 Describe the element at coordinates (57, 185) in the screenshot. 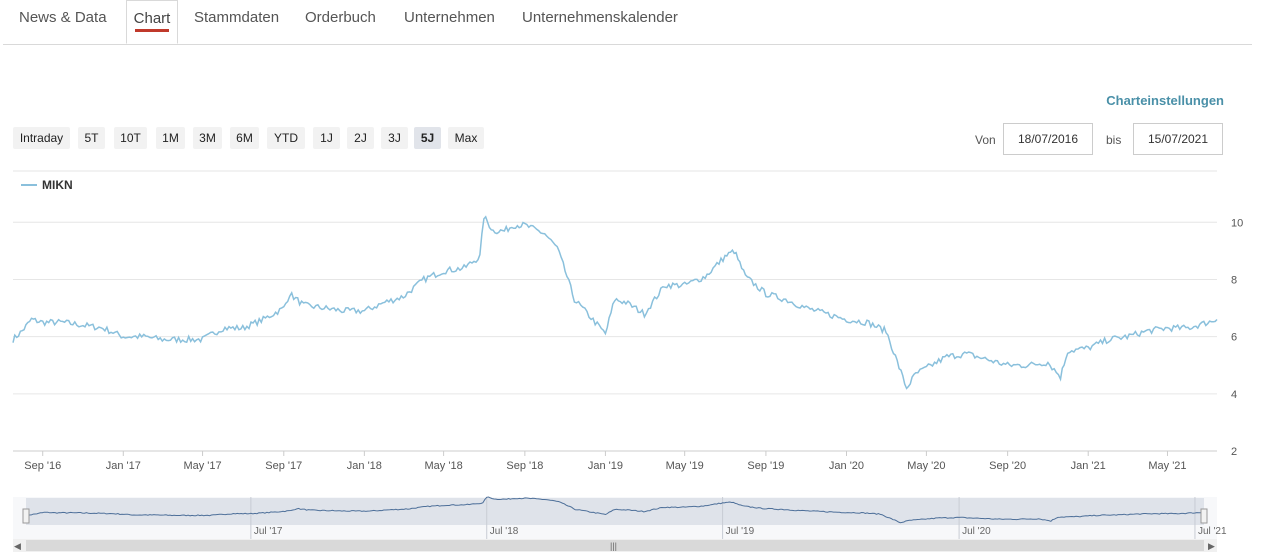

I see `legend-label: MIKN` at that location.